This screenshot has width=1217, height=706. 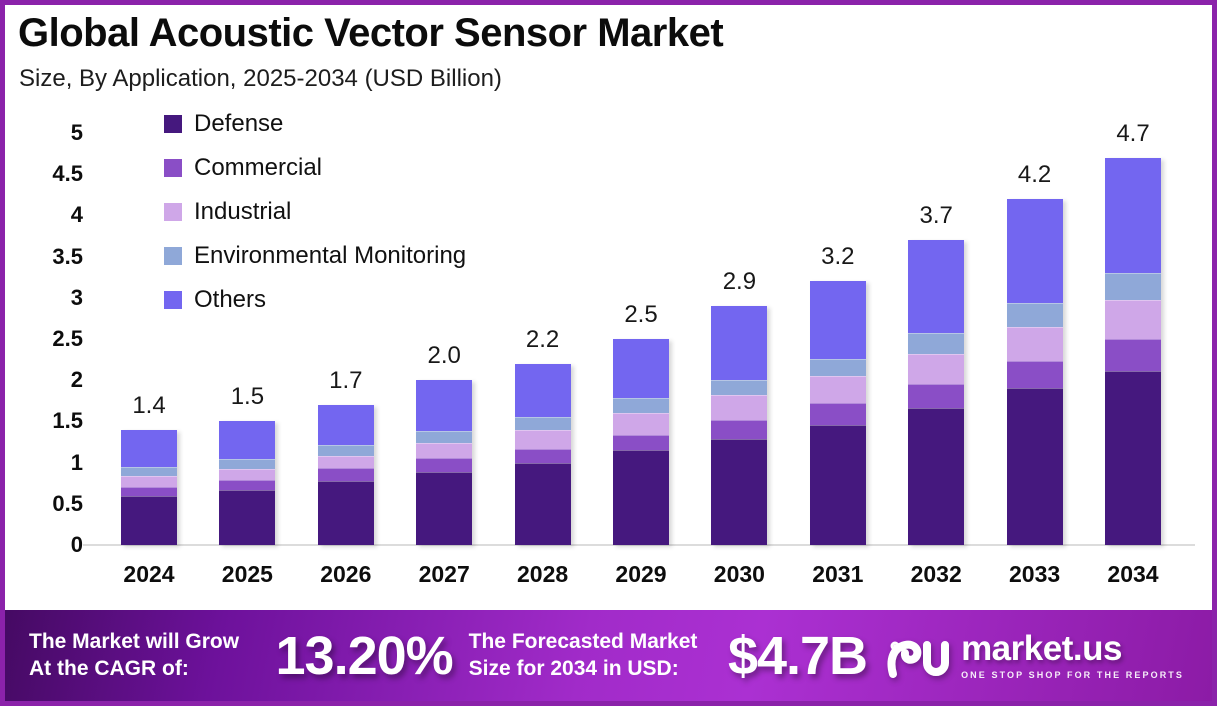 What do you see at coordinates (345, 474) in the screenshot?
I see `bar-segment-commercial-2026` at bounding box center [345, 474].